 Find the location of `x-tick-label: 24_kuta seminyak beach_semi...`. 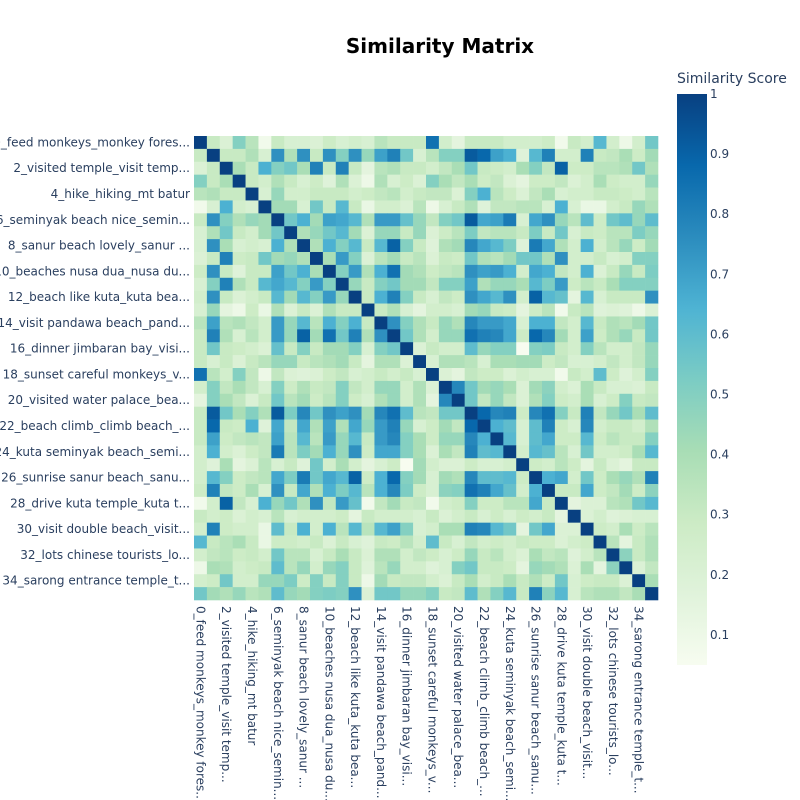

x-tick-label: 24_kuta seminyak beach_semi... is located at coordinates (510, 703).